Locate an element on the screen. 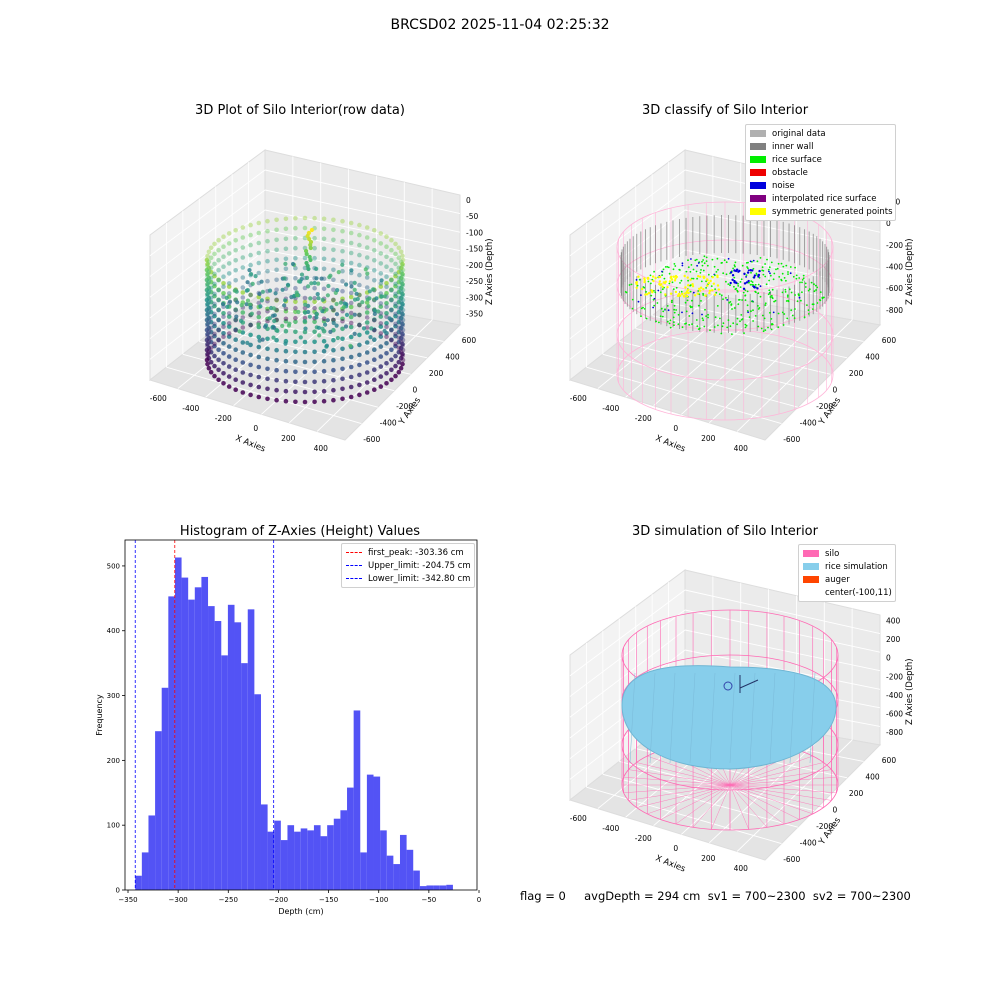  mesh-line is located at coordinates (812, 718).